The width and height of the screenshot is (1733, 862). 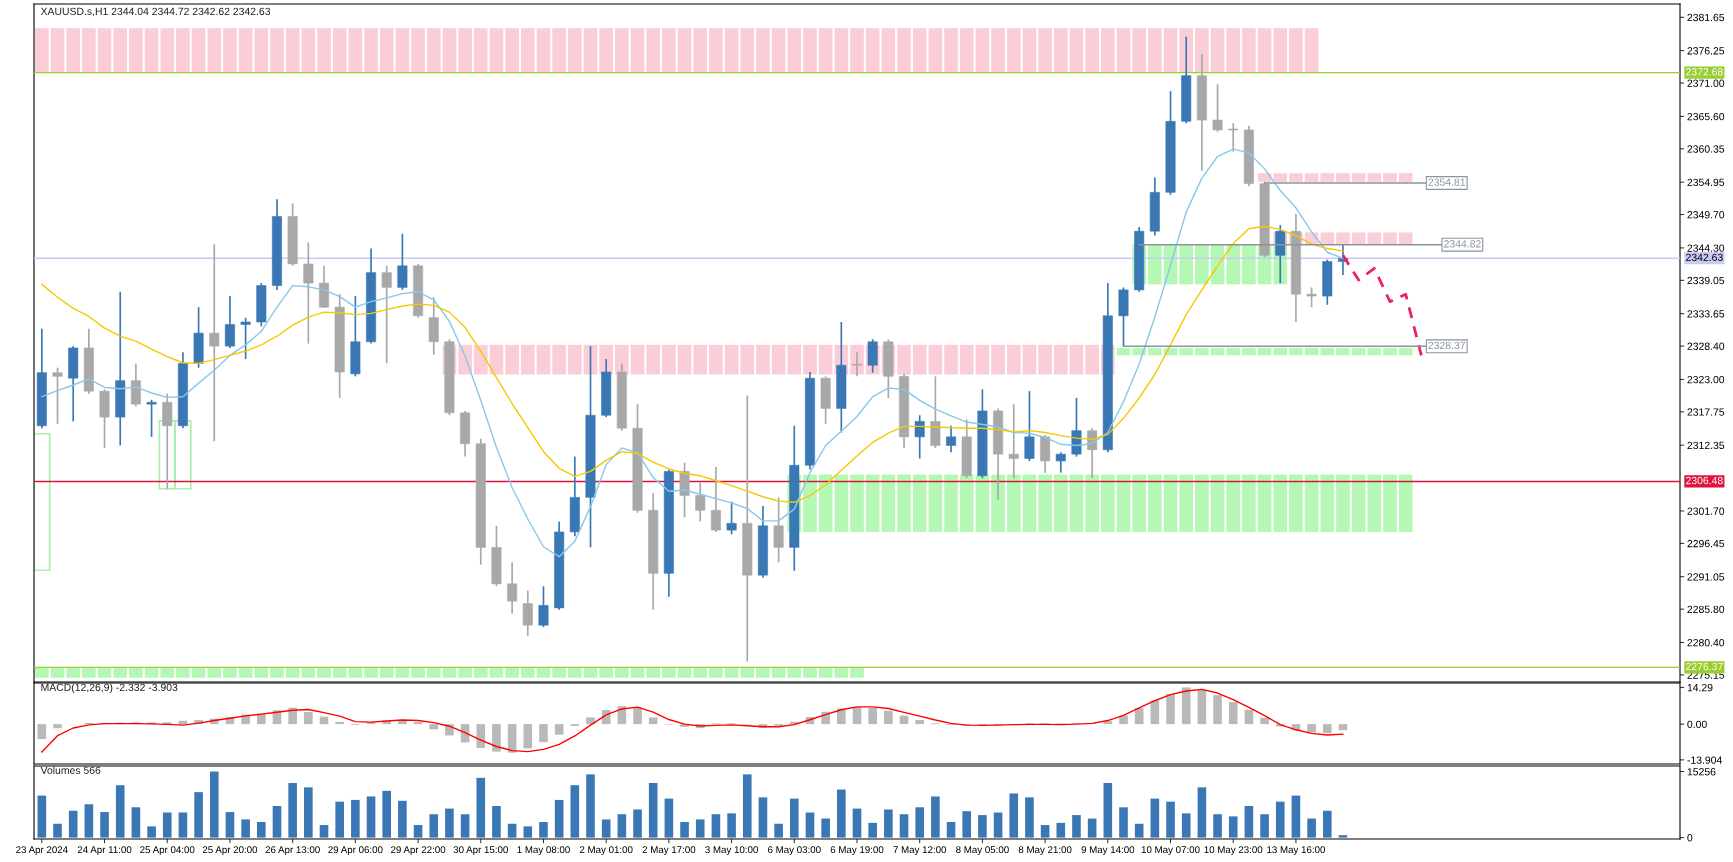 I want to click on y-tick-label: 2354.95, so click(x=1706, y=182).